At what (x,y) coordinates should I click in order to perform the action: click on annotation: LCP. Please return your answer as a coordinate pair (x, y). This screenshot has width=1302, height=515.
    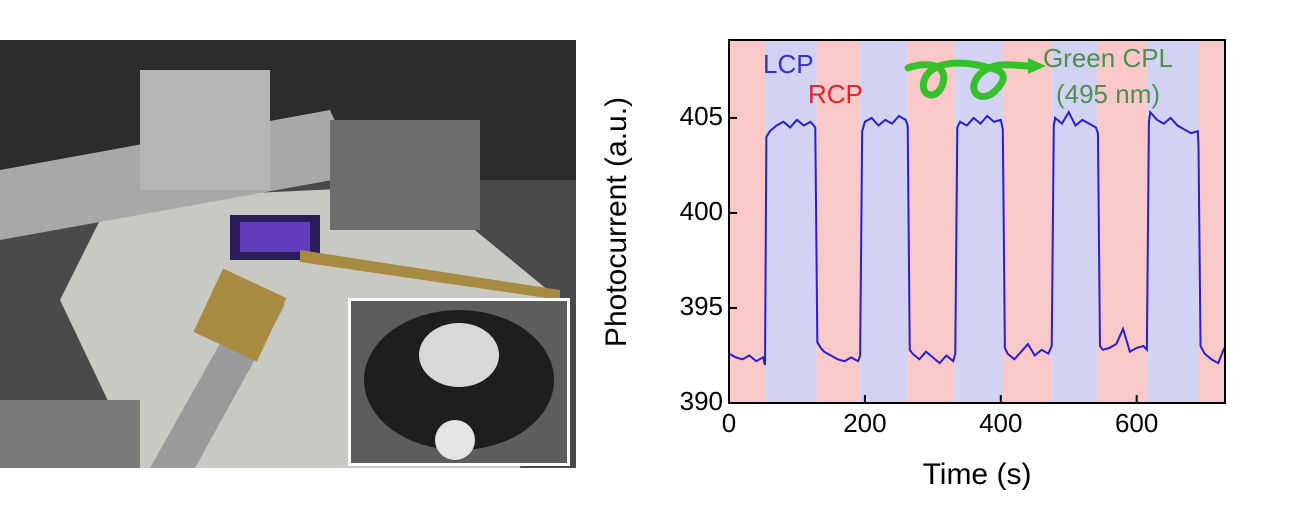
    Looking at the image, I should click on (788, 64).